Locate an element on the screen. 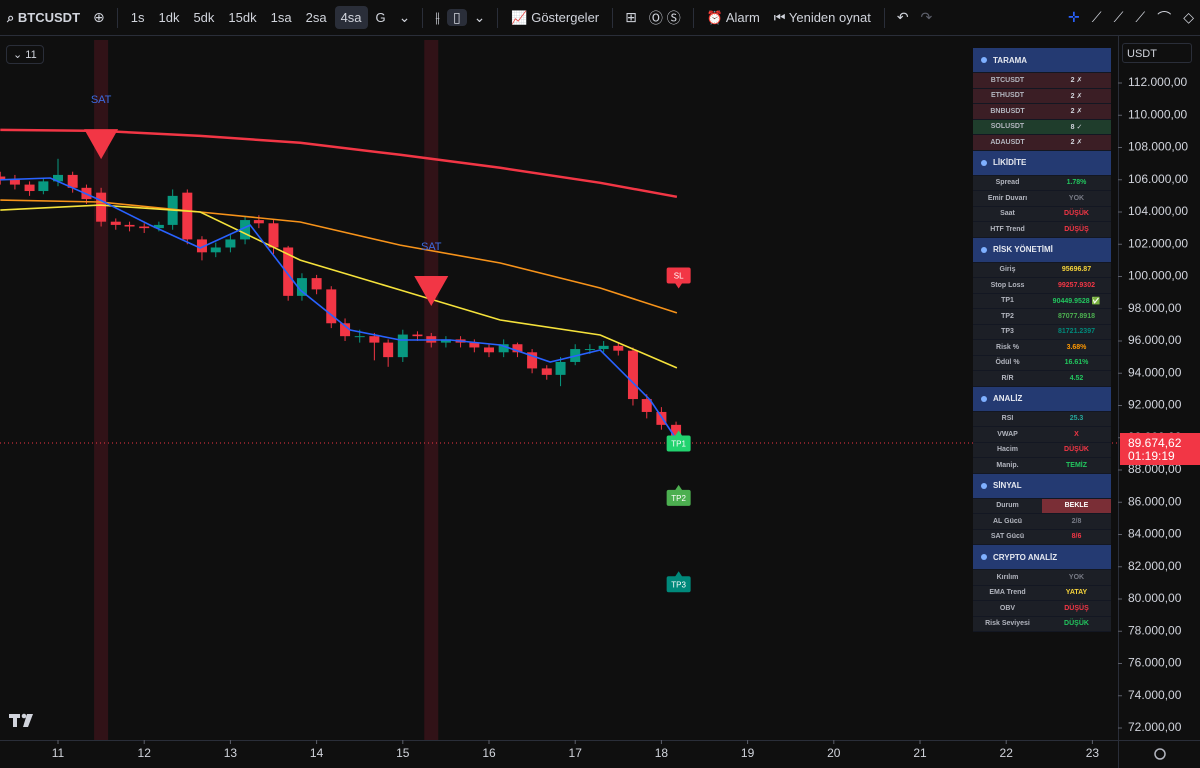  bar-replay-tool: ⫲ is located at coordinates (437, 17).